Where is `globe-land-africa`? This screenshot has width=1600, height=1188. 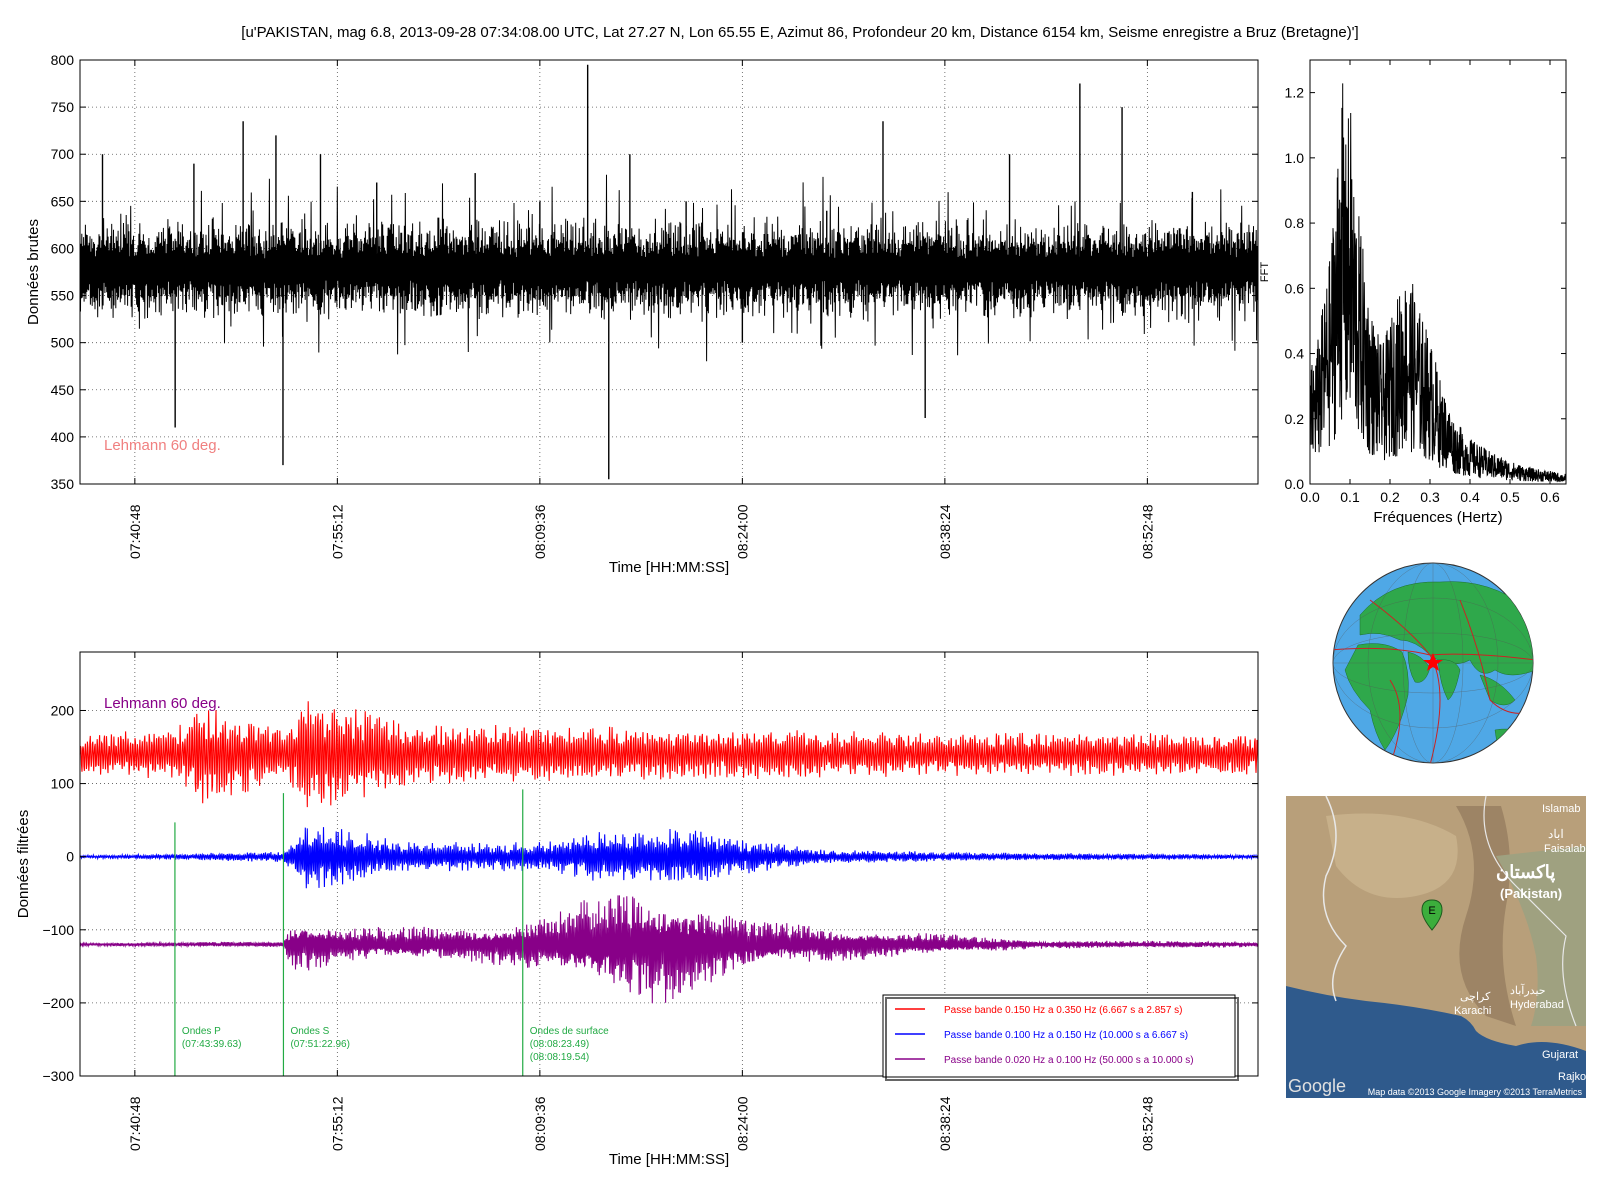
globe-land-africa is located at coordinates (1376, 697).